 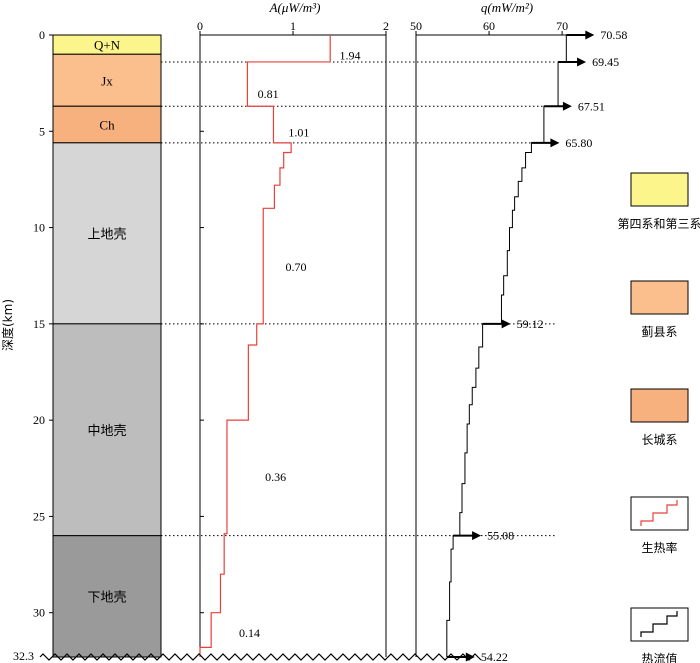 I want to click on heat-production-value-label: 1.94, so click(x=350, y=55).